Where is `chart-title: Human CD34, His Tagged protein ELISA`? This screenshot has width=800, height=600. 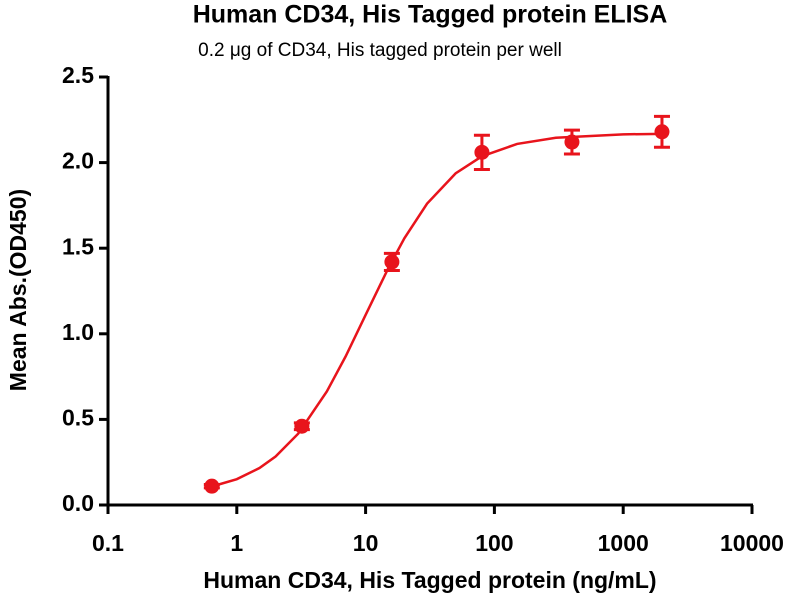 chart-title: Human CD34, His Tagged protein ELISA is located at coordinates (430, 15).